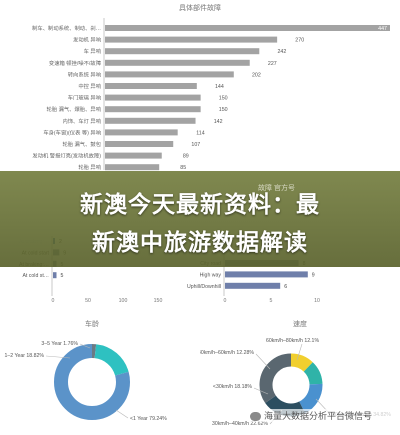 This screenshot has height=435, width=400. I want to click on top-chart-category-label: 发动机 警报灯亮(发动机故障), so click(66, 156).